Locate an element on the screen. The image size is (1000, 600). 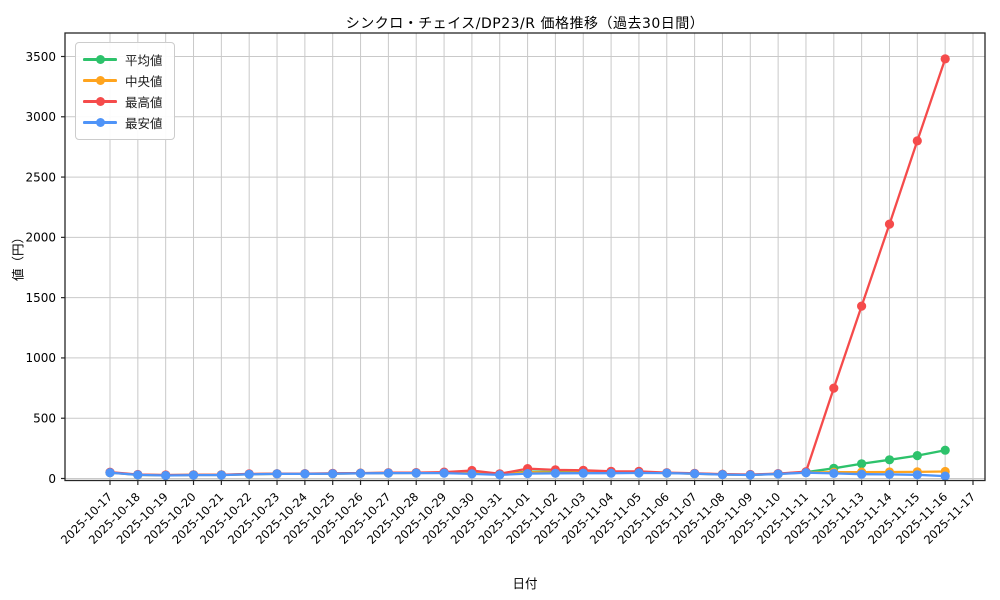
y-tick-label: 3000 is located at coordinates (40, 117).